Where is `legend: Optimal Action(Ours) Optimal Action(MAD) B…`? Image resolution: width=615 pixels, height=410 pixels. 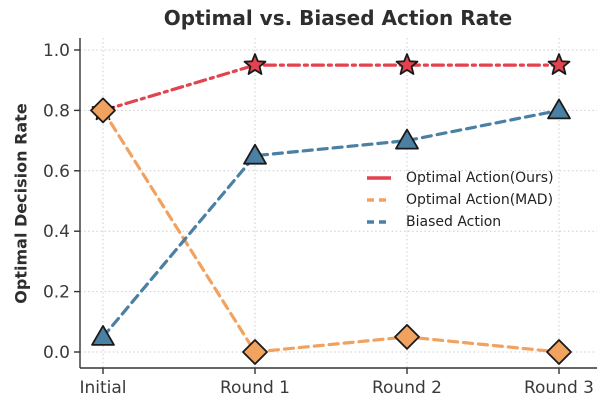
legend: Optimal Action(Ours) Optimal Action(MAD) B… is located at coordinates (460, 200).